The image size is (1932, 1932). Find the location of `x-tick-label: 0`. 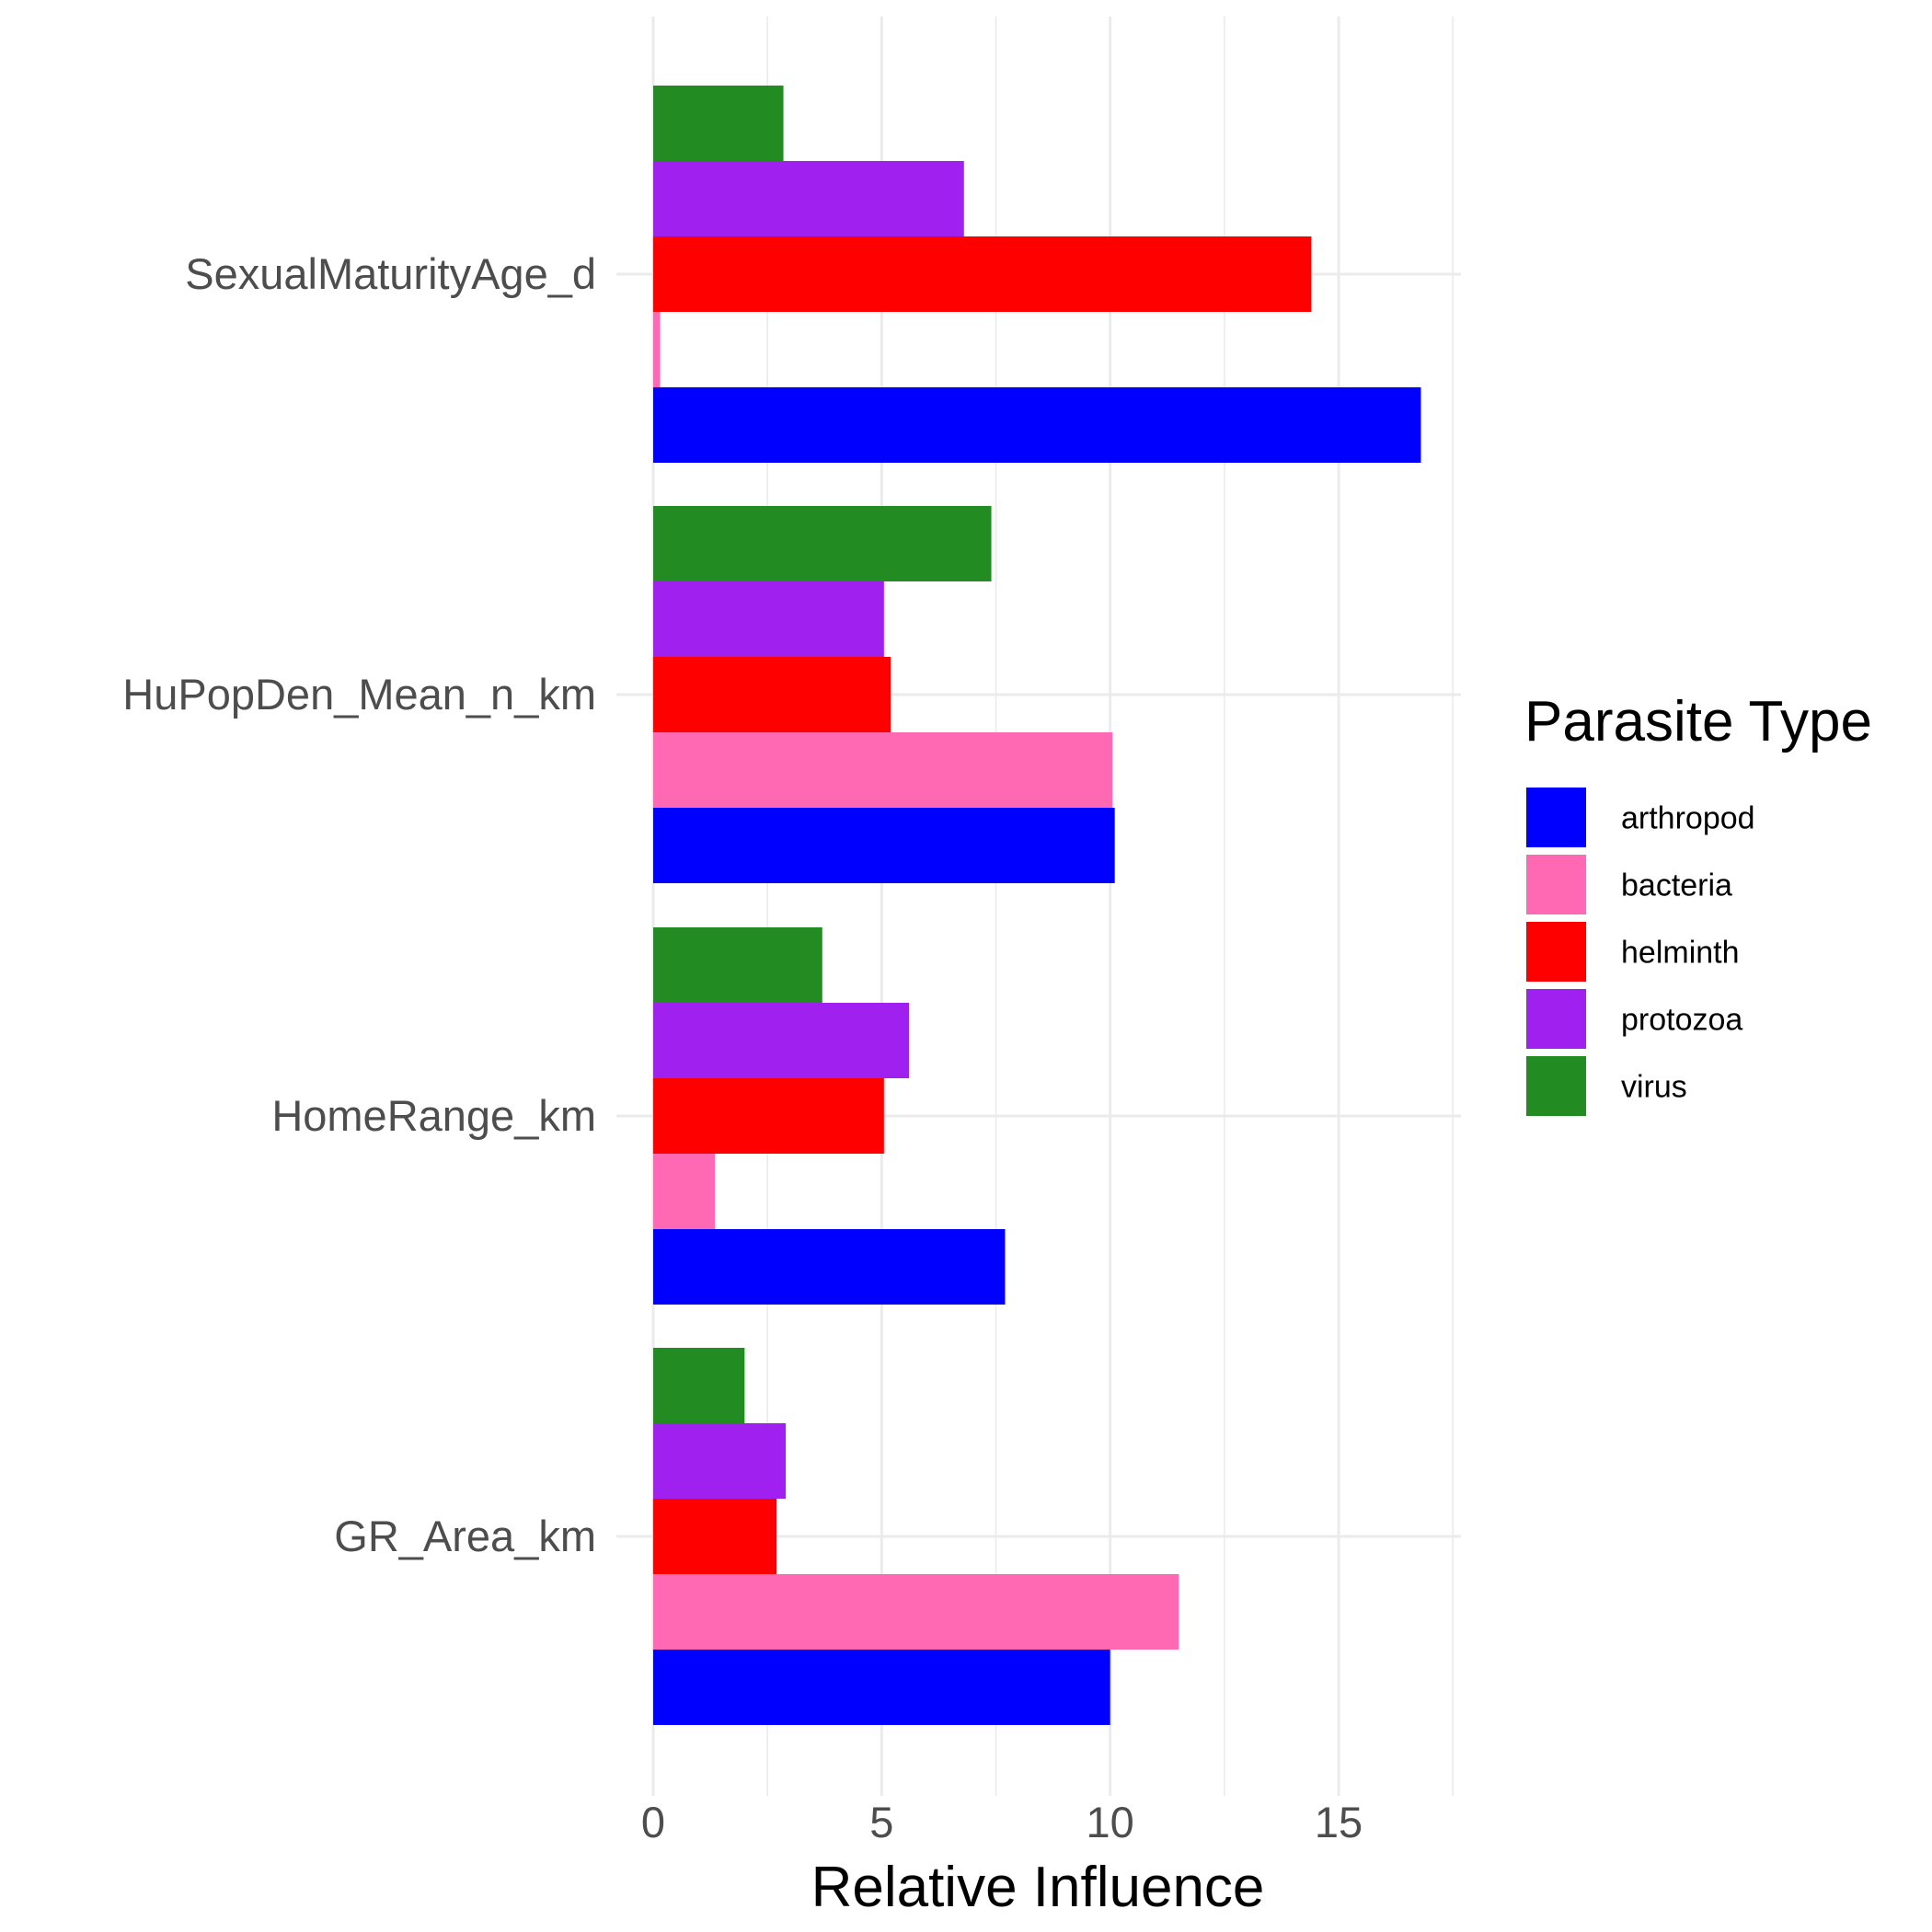

x-tick-label: 0 is located at coordinates (653, 1822).